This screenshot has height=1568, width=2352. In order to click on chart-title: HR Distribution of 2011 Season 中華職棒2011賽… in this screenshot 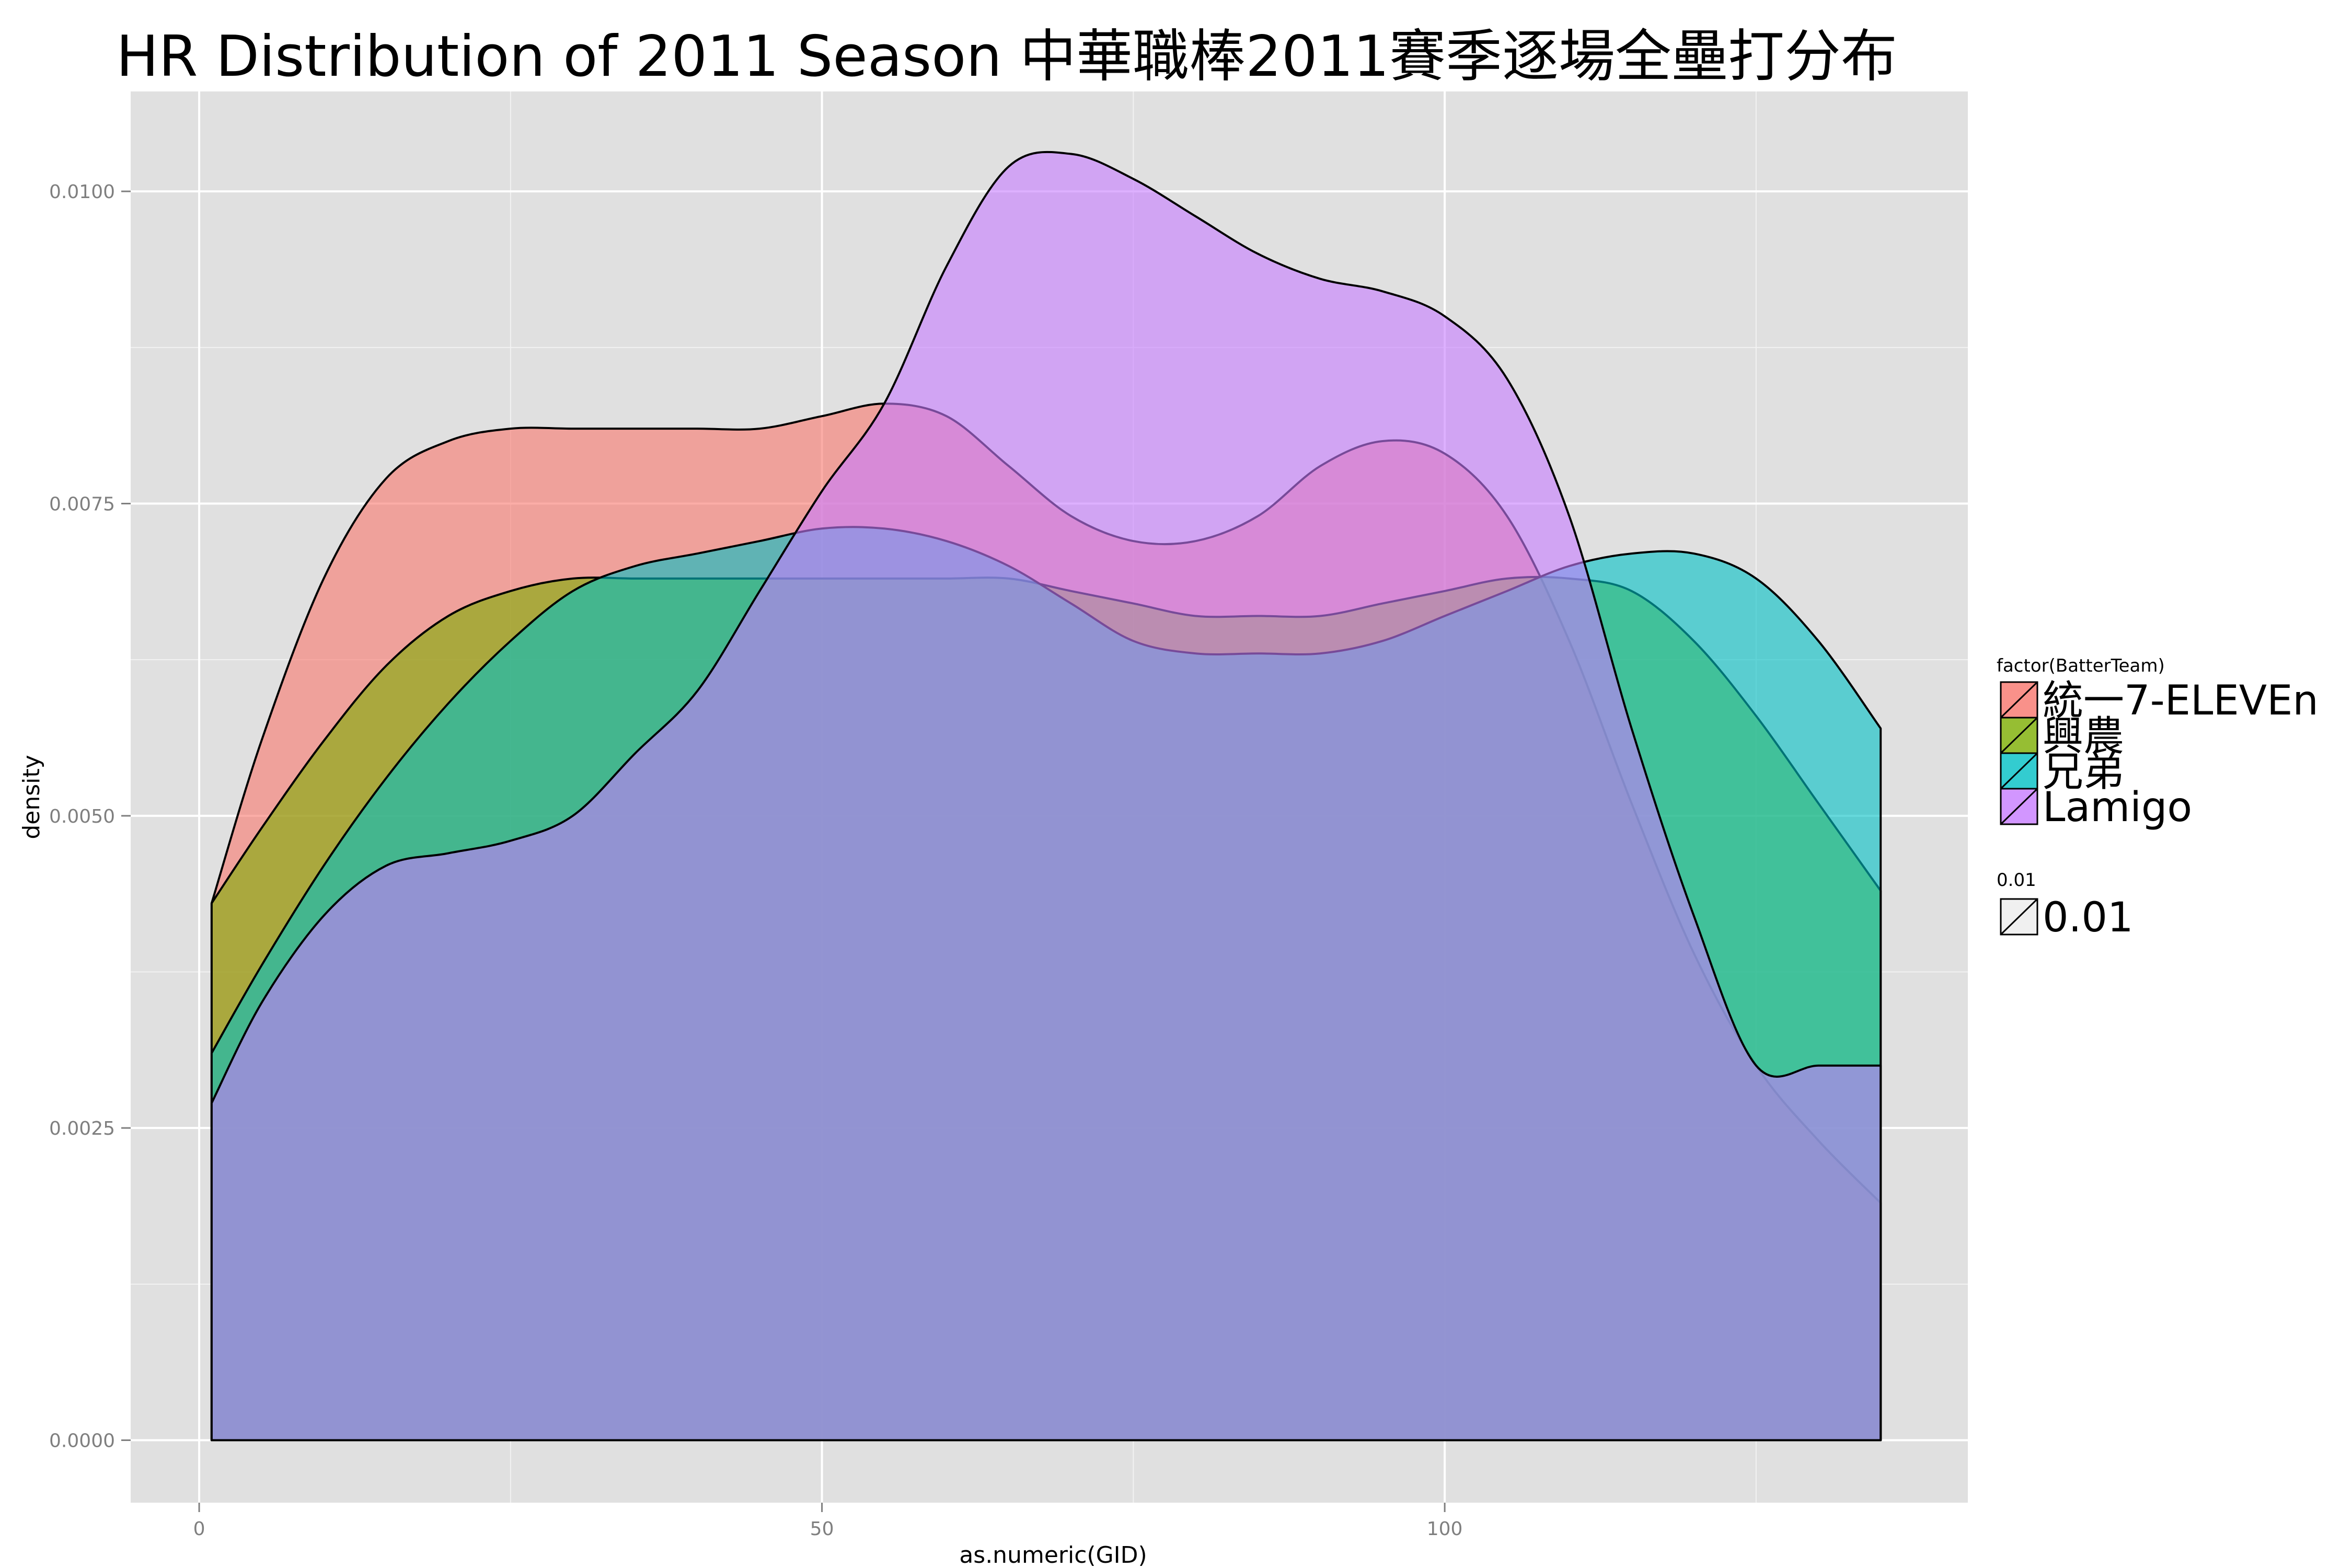, I will do `click(1006, 56)`.